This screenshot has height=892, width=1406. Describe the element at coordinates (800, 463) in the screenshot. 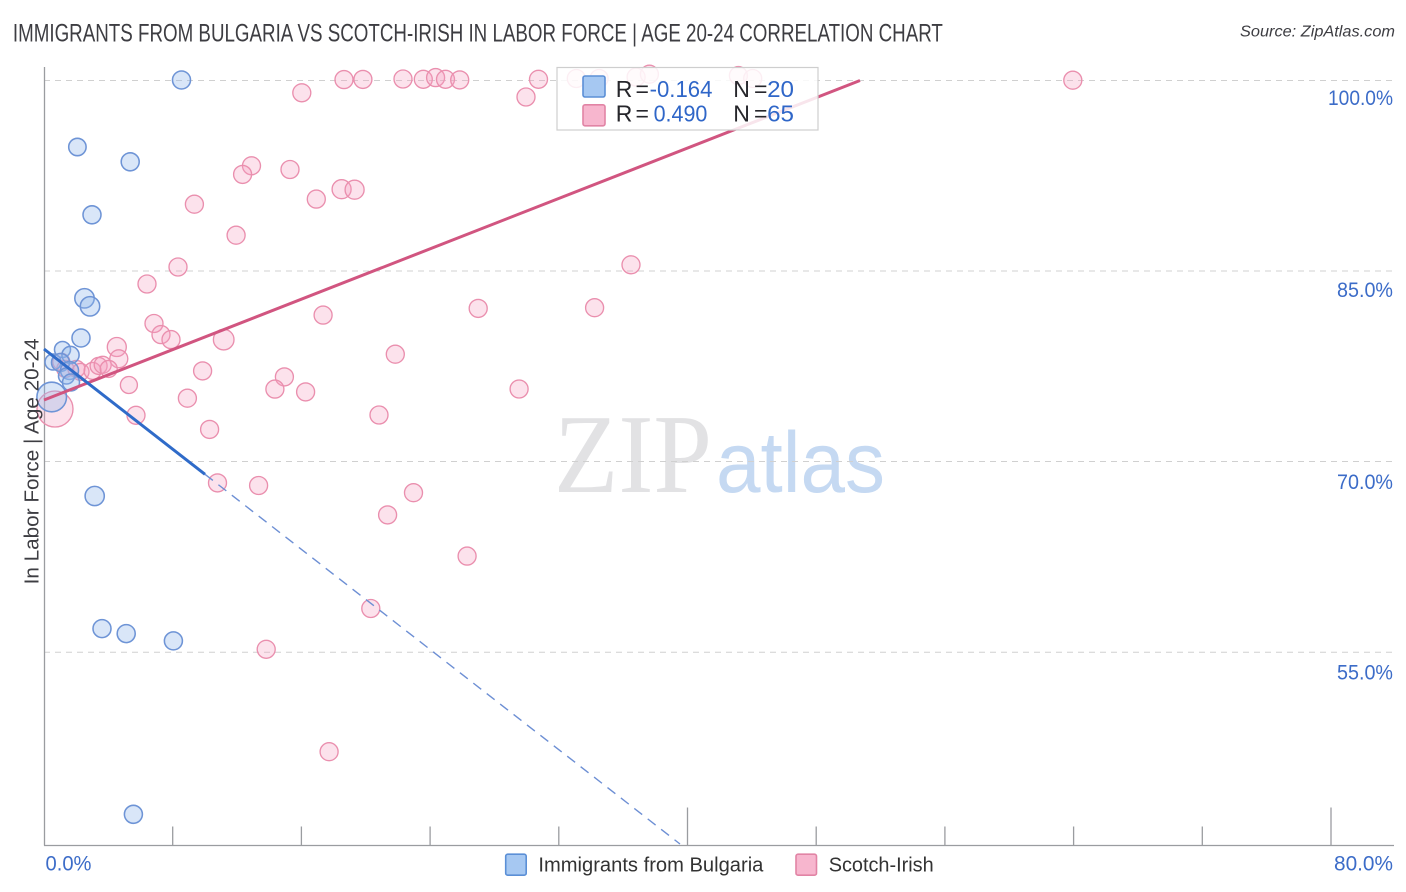

I see `svg-text: atlas` at that location.